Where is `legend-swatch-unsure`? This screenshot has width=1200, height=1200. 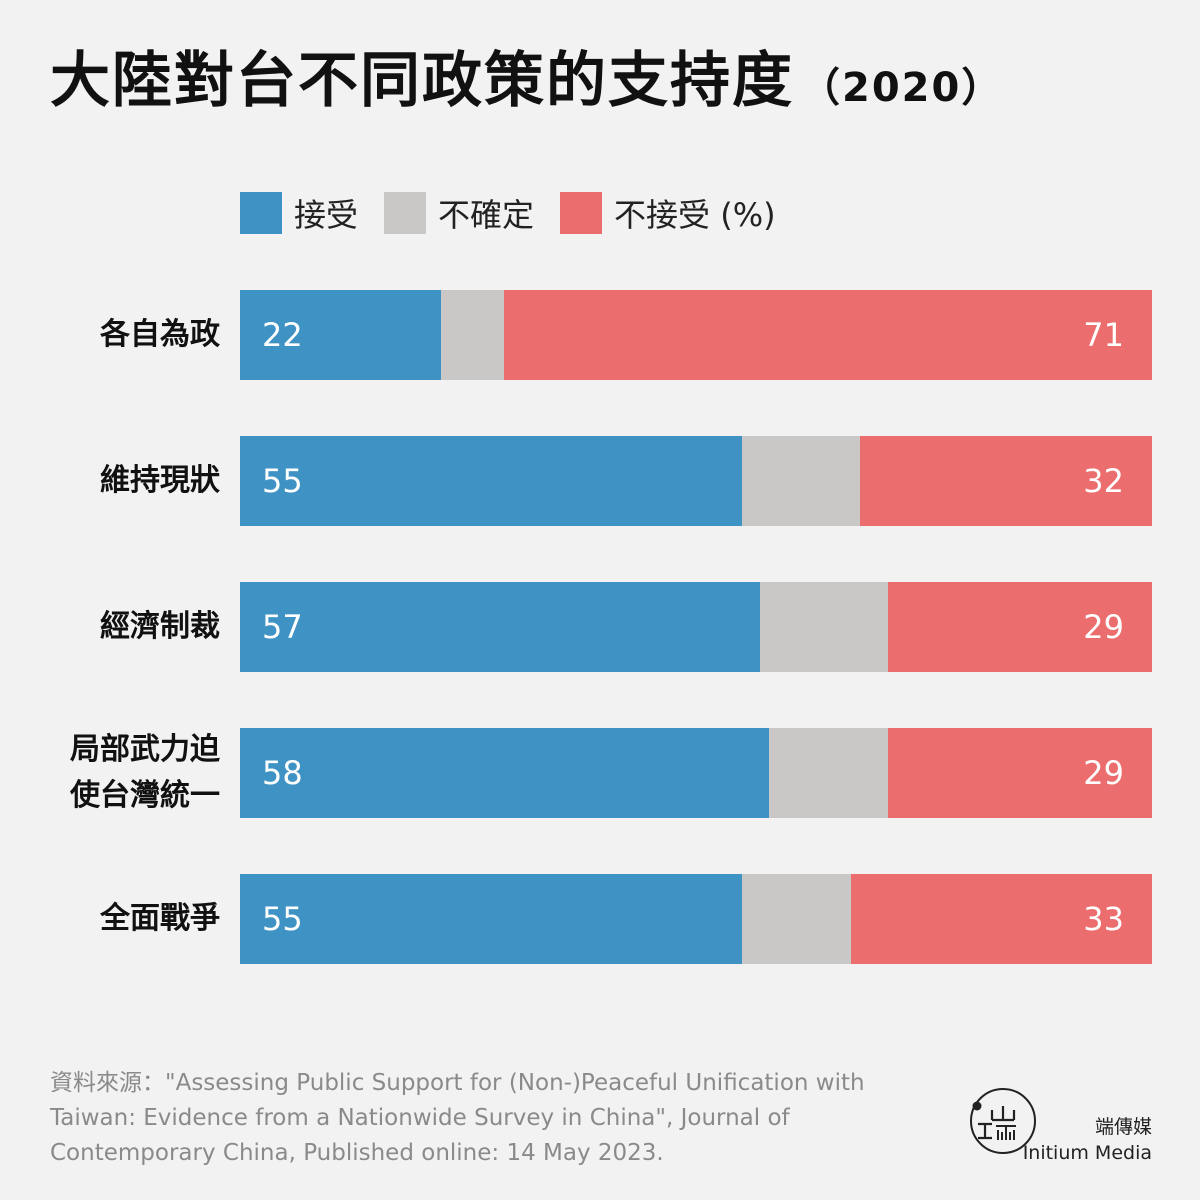
legend-swatch-unsure is located at coordinates (405, 213).